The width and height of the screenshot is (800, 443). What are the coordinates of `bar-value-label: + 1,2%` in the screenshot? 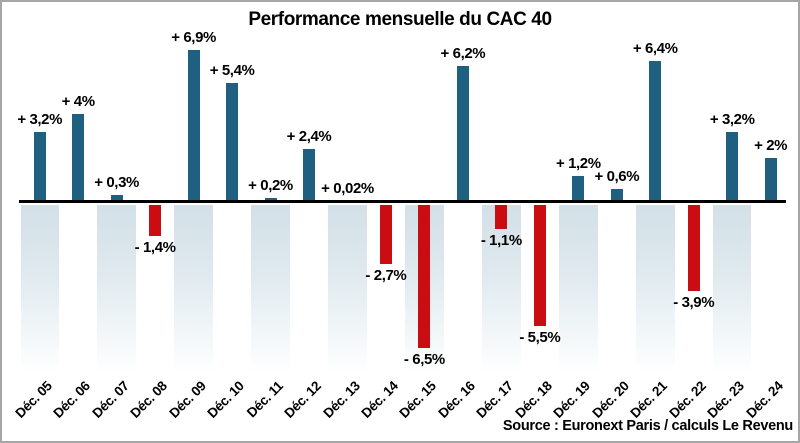 It's located at (578, 163).